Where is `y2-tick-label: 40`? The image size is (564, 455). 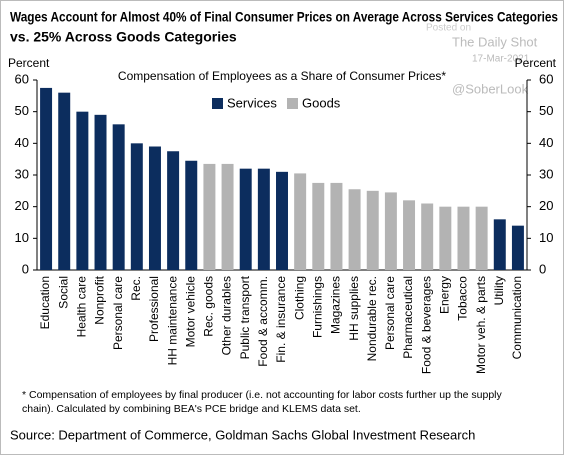 y2-tick-label: 40 is located at coordinates (546, 142).